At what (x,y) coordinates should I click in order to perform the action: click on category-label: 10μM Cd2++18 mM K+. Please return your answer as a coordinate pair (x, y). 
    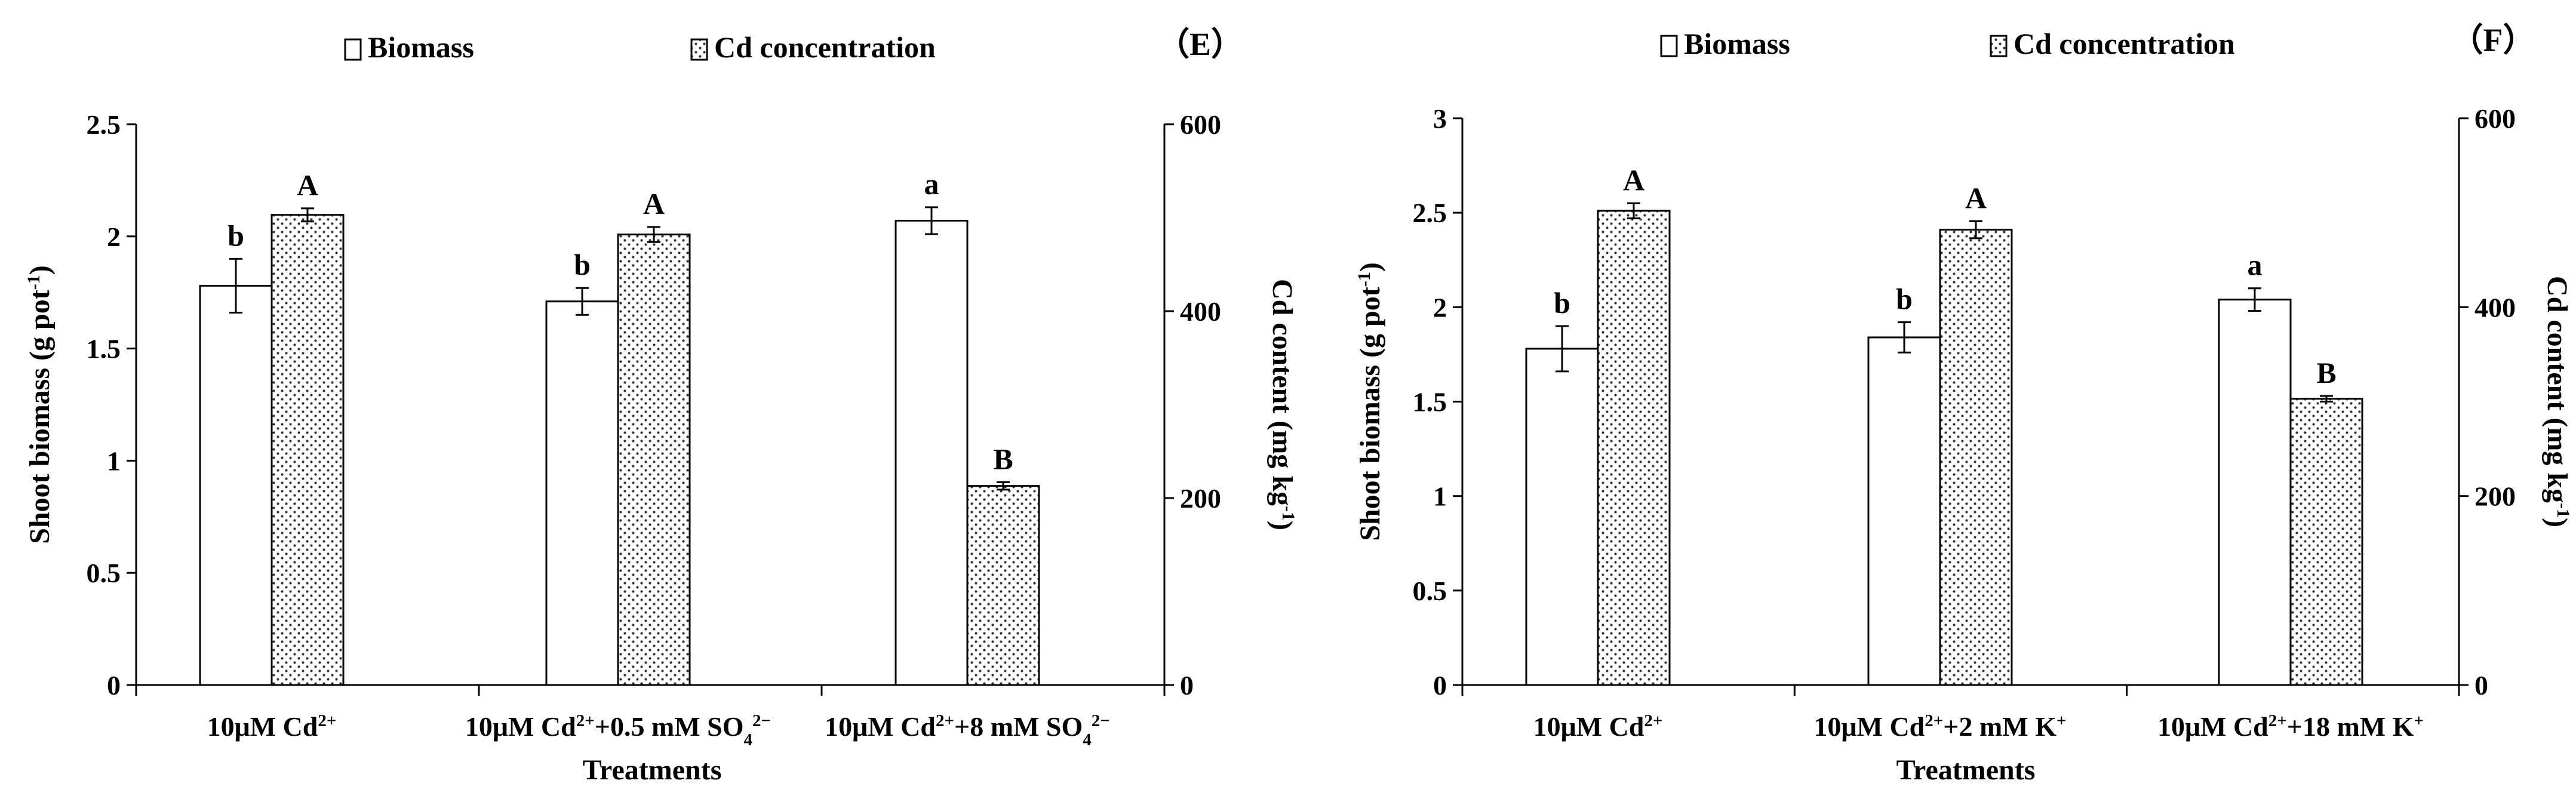
    Looking at the image, I should click on (2290, 726).